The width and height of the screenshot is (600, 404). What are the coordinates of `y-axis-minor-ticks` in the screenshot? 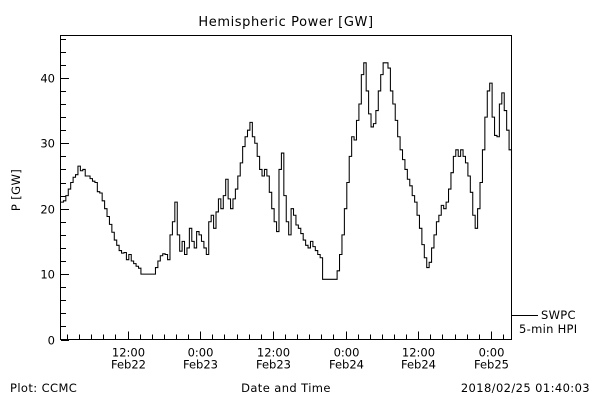 It's located at (63, 183).